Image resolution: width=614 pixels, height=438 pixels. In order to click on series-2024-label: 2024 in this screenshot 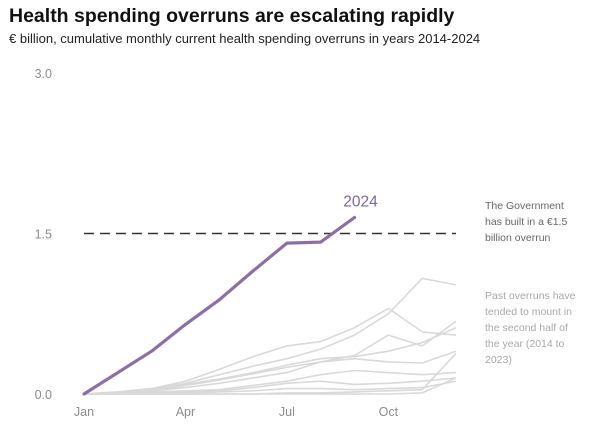, I will do `click(360, 201)`.